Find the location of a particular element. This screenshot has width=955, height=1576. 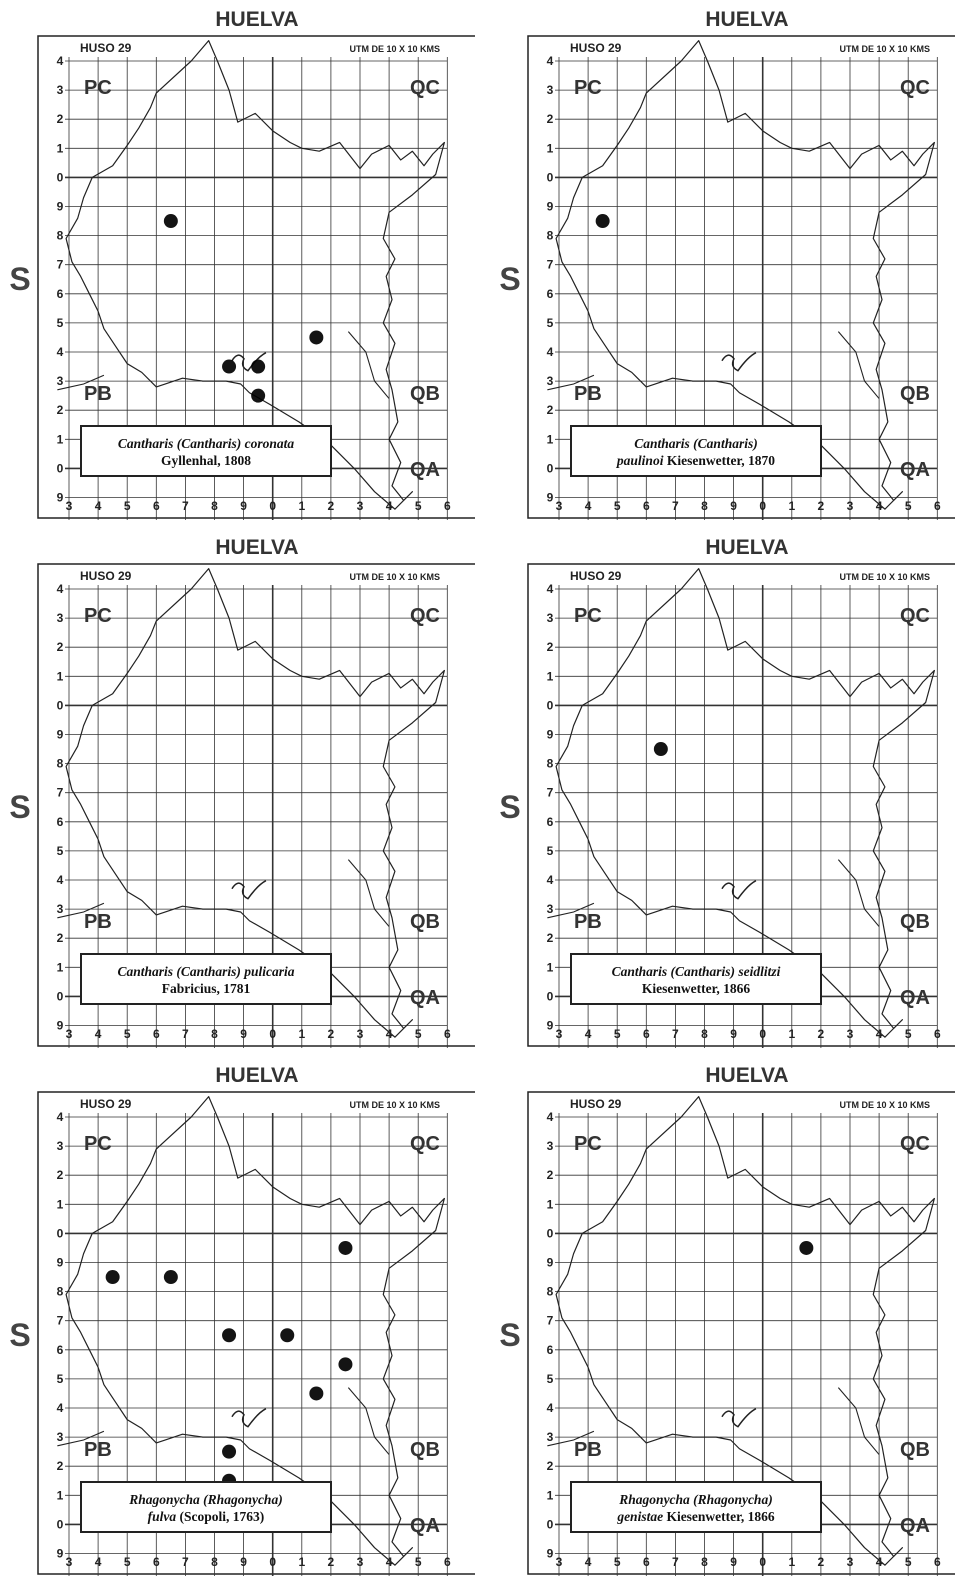

species-author-line: Fabricius, 1781 is located at coordinates (206, 988).